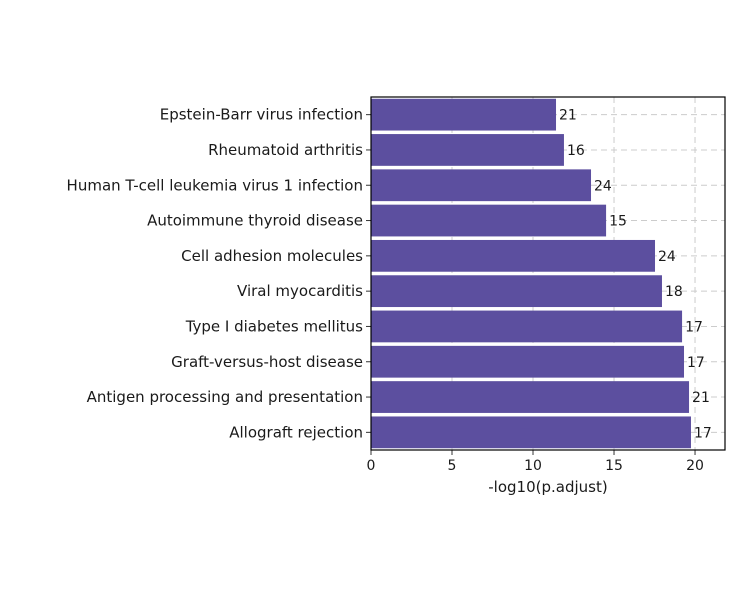 This screenshot has width=740, height=597. What do you see at coordinates (300, 291) in the screenshot?
I see `category-label: Viral myocarditis` at bounding box center [300, 291].